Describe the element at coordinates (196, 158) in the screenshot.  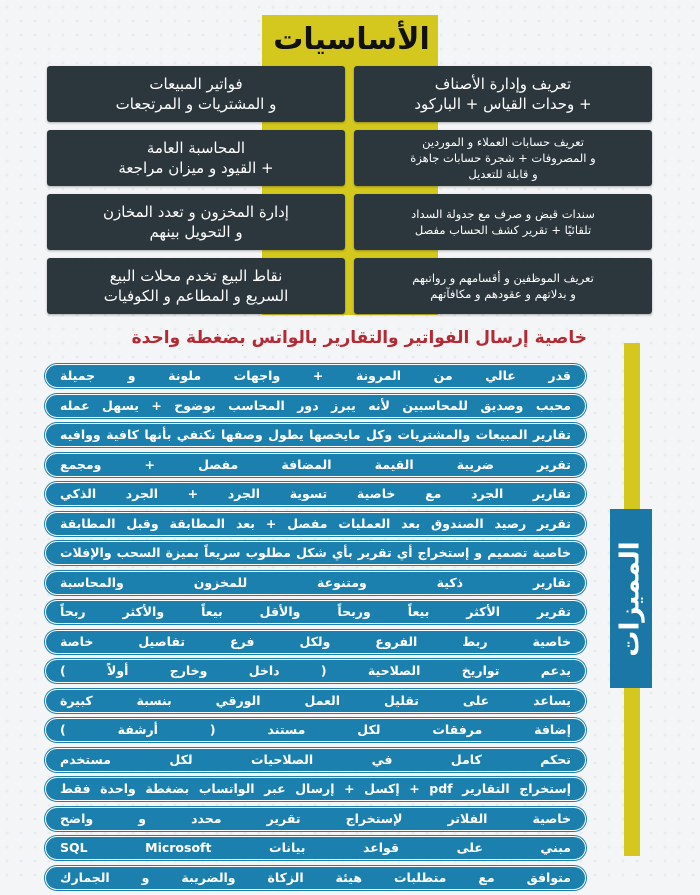
I see `basics-item: المحاسبة العامة + القيود و ميزان مراجعة` at that location.